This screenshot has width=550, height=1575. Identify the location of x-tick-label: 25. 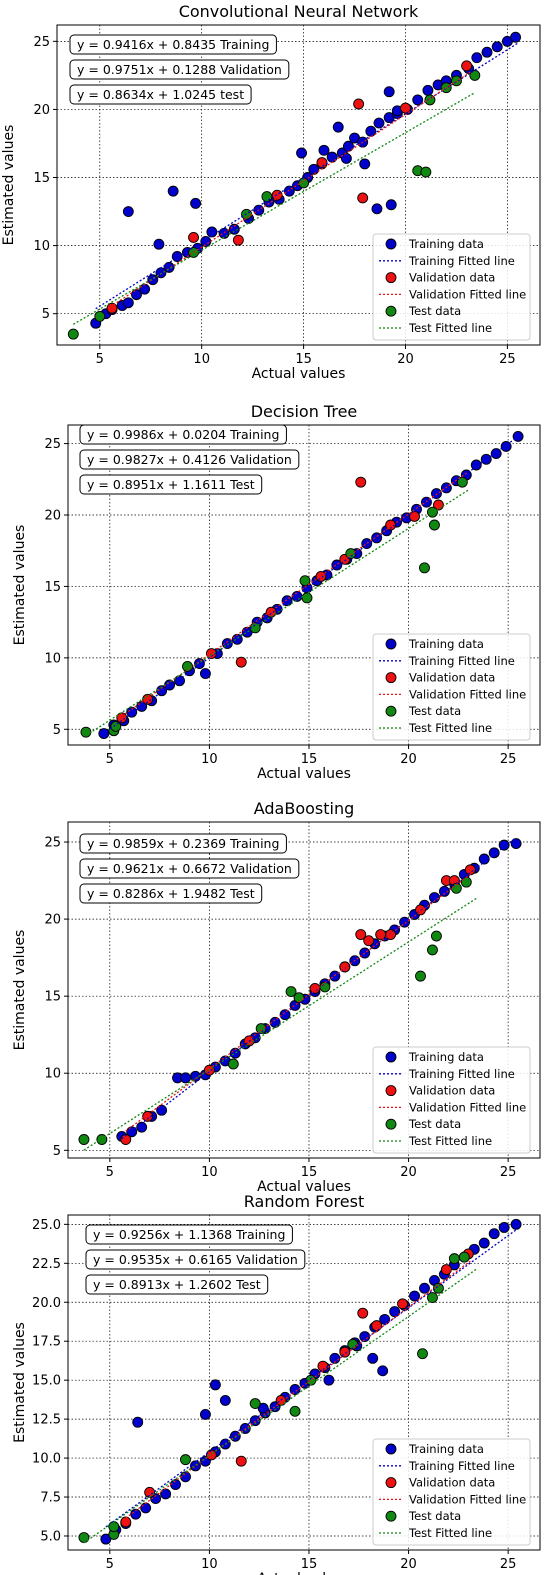
(507, 359).